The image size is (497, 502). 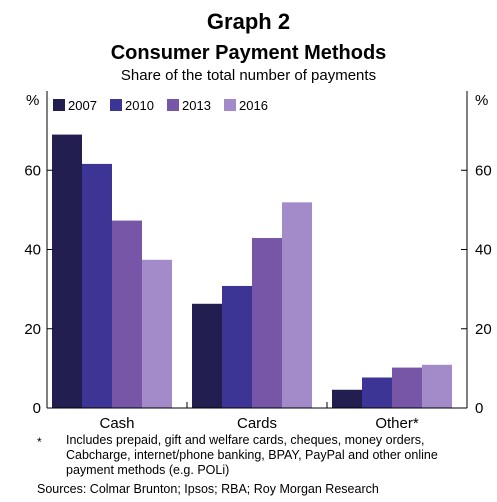 What do you see at coordinates (237, 346) in the screenshot?
I see `bar-cards-2010` at bounding box center [237, 346].